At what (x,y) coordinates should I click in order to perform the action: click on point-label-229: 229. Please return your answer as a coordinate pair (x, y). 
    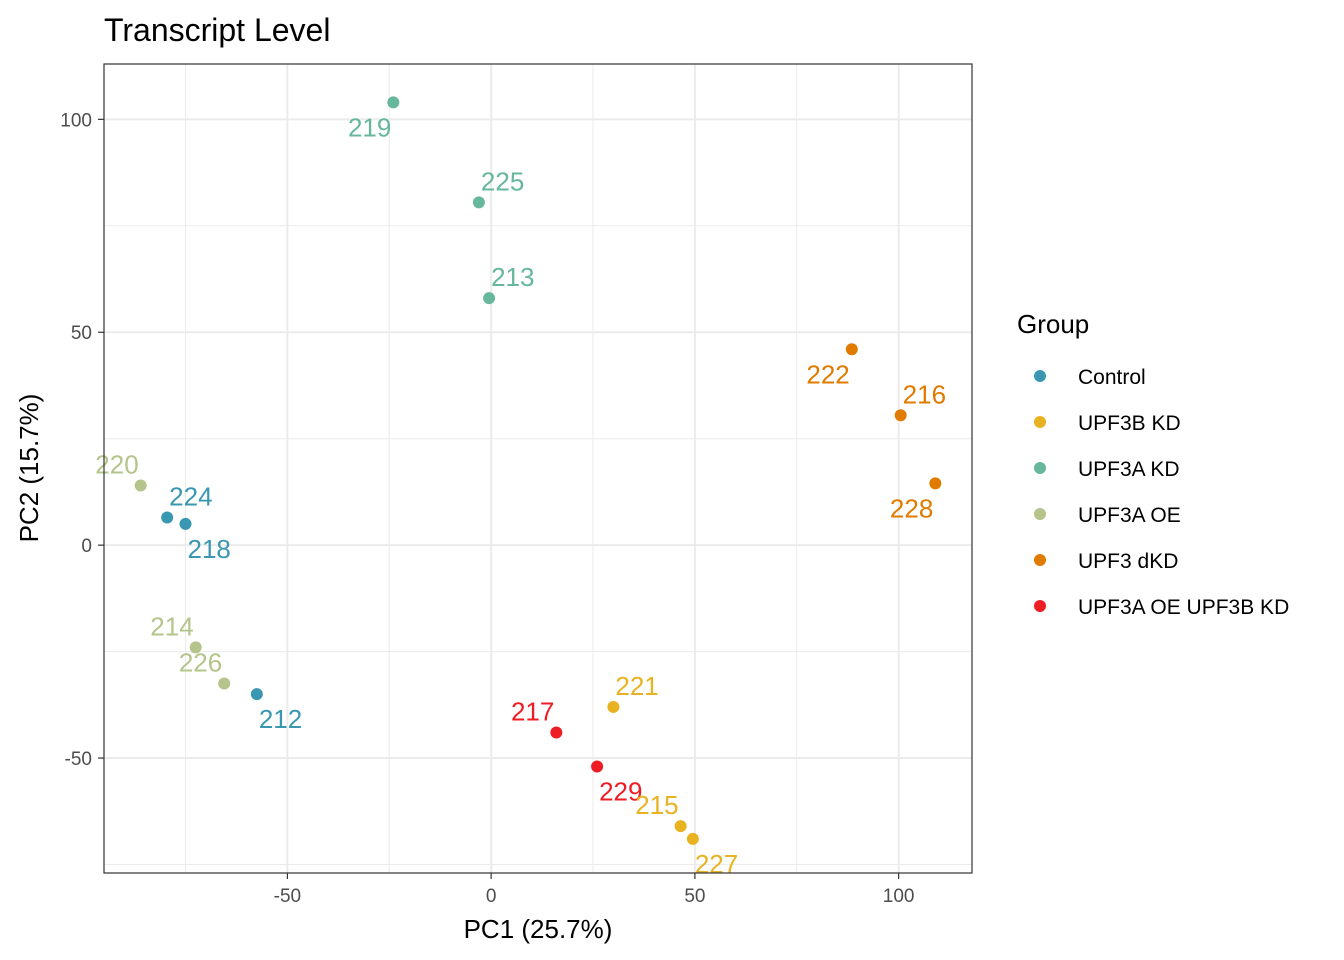
    Looking at the image, I should click on (620, 792).